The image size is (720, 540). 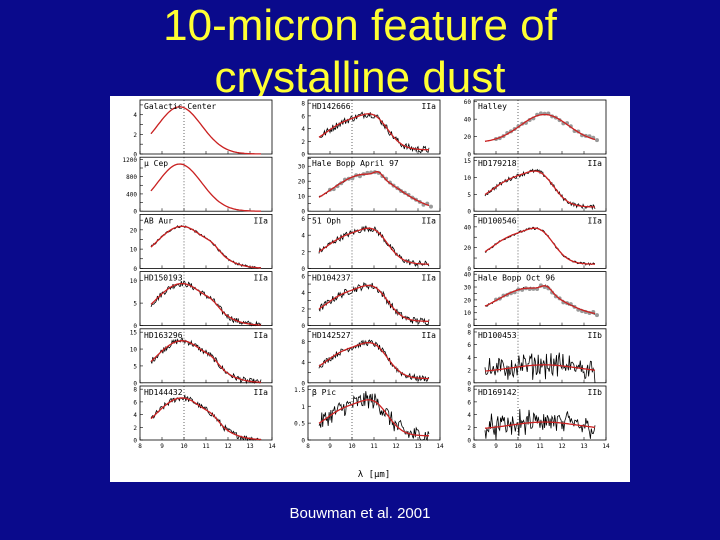 What do you see at coordinates (135, 415) in the screenshot?
I see `panel-1-6-ytick-label: 4` at bounding box center [135, 415].